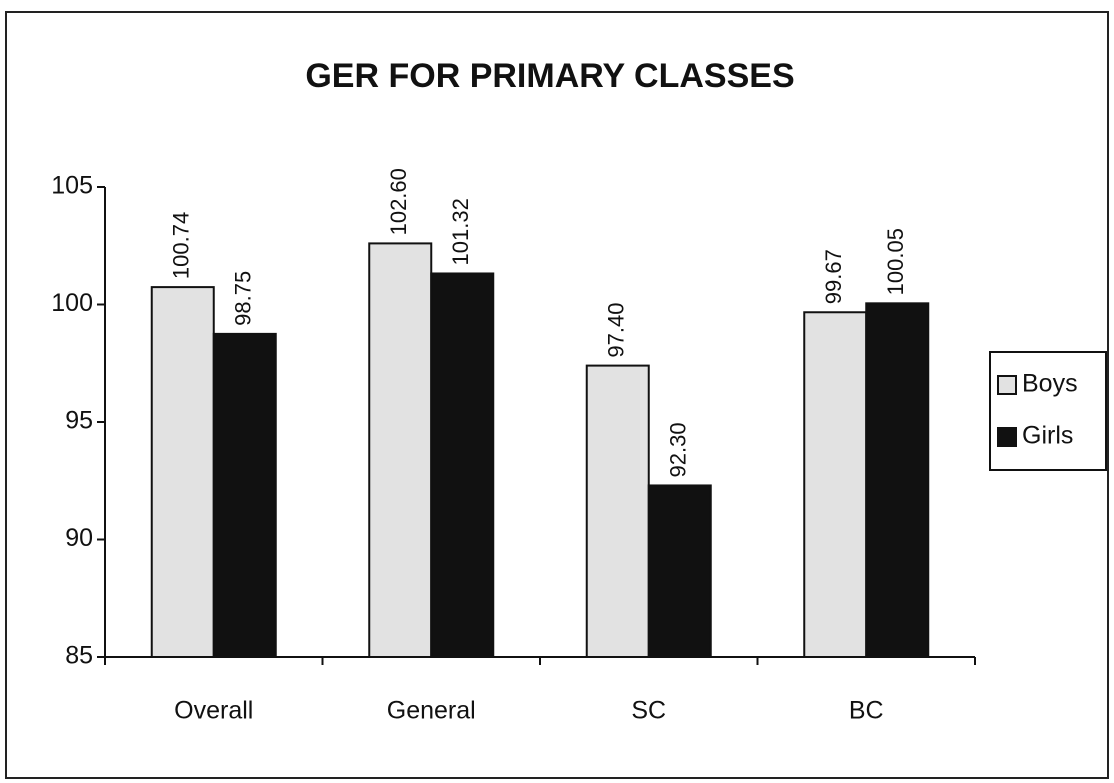 This screenshot has width=1114, height=783. I want to click on value-label: 99.67, so click(833, 276).